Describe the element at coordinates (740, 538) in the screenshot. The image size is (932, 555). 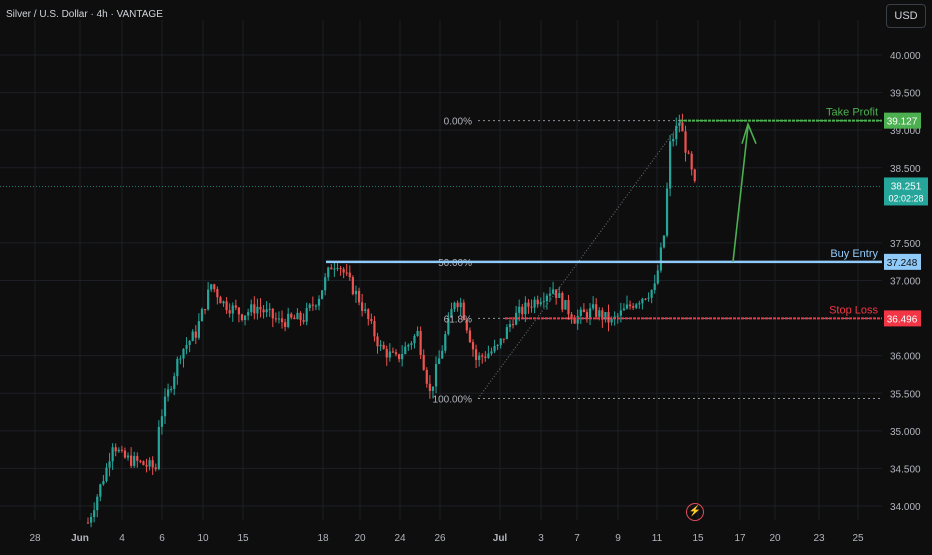
I see `time-tick-label: 17` at that location.